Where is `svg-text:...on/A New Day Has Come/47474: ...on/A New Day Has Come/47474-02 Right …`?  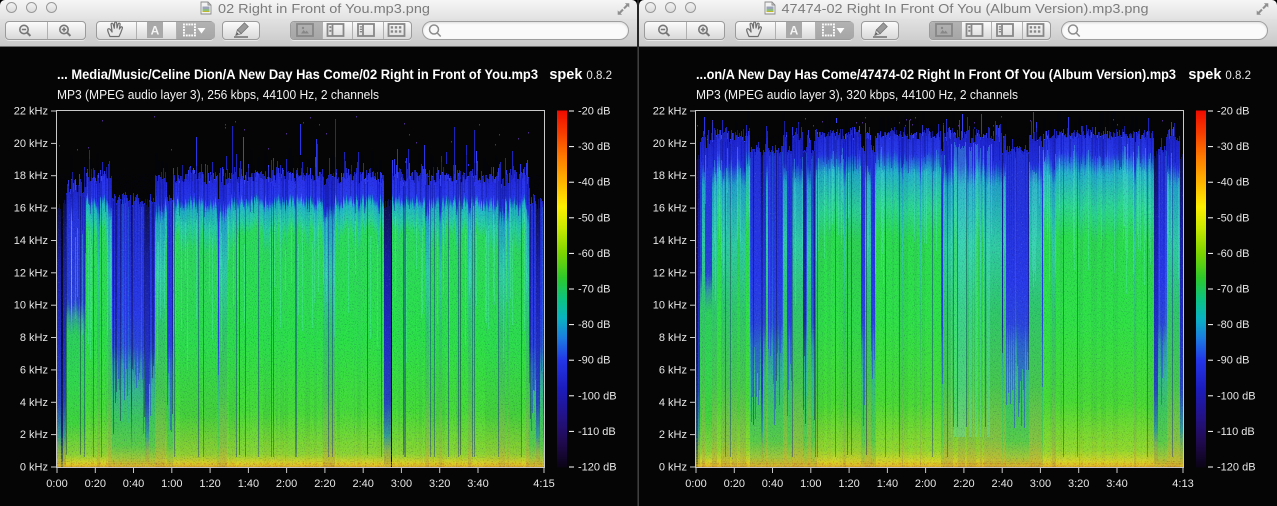
svg-text:...on/A New Day Has Come/47474: ...on/A New Day Has Come/47474-02 Right … is located at coordinates (936, 74).